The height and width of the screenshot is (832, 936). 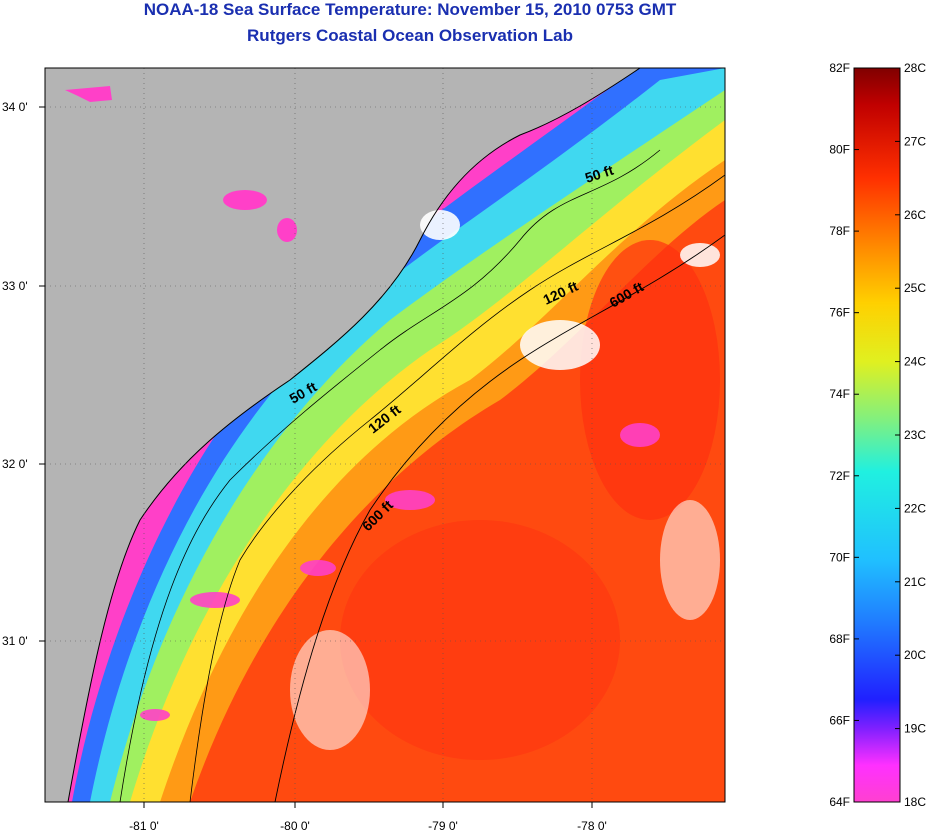 I want to click on lon-label: -81 0', so click(x=144, y=825).